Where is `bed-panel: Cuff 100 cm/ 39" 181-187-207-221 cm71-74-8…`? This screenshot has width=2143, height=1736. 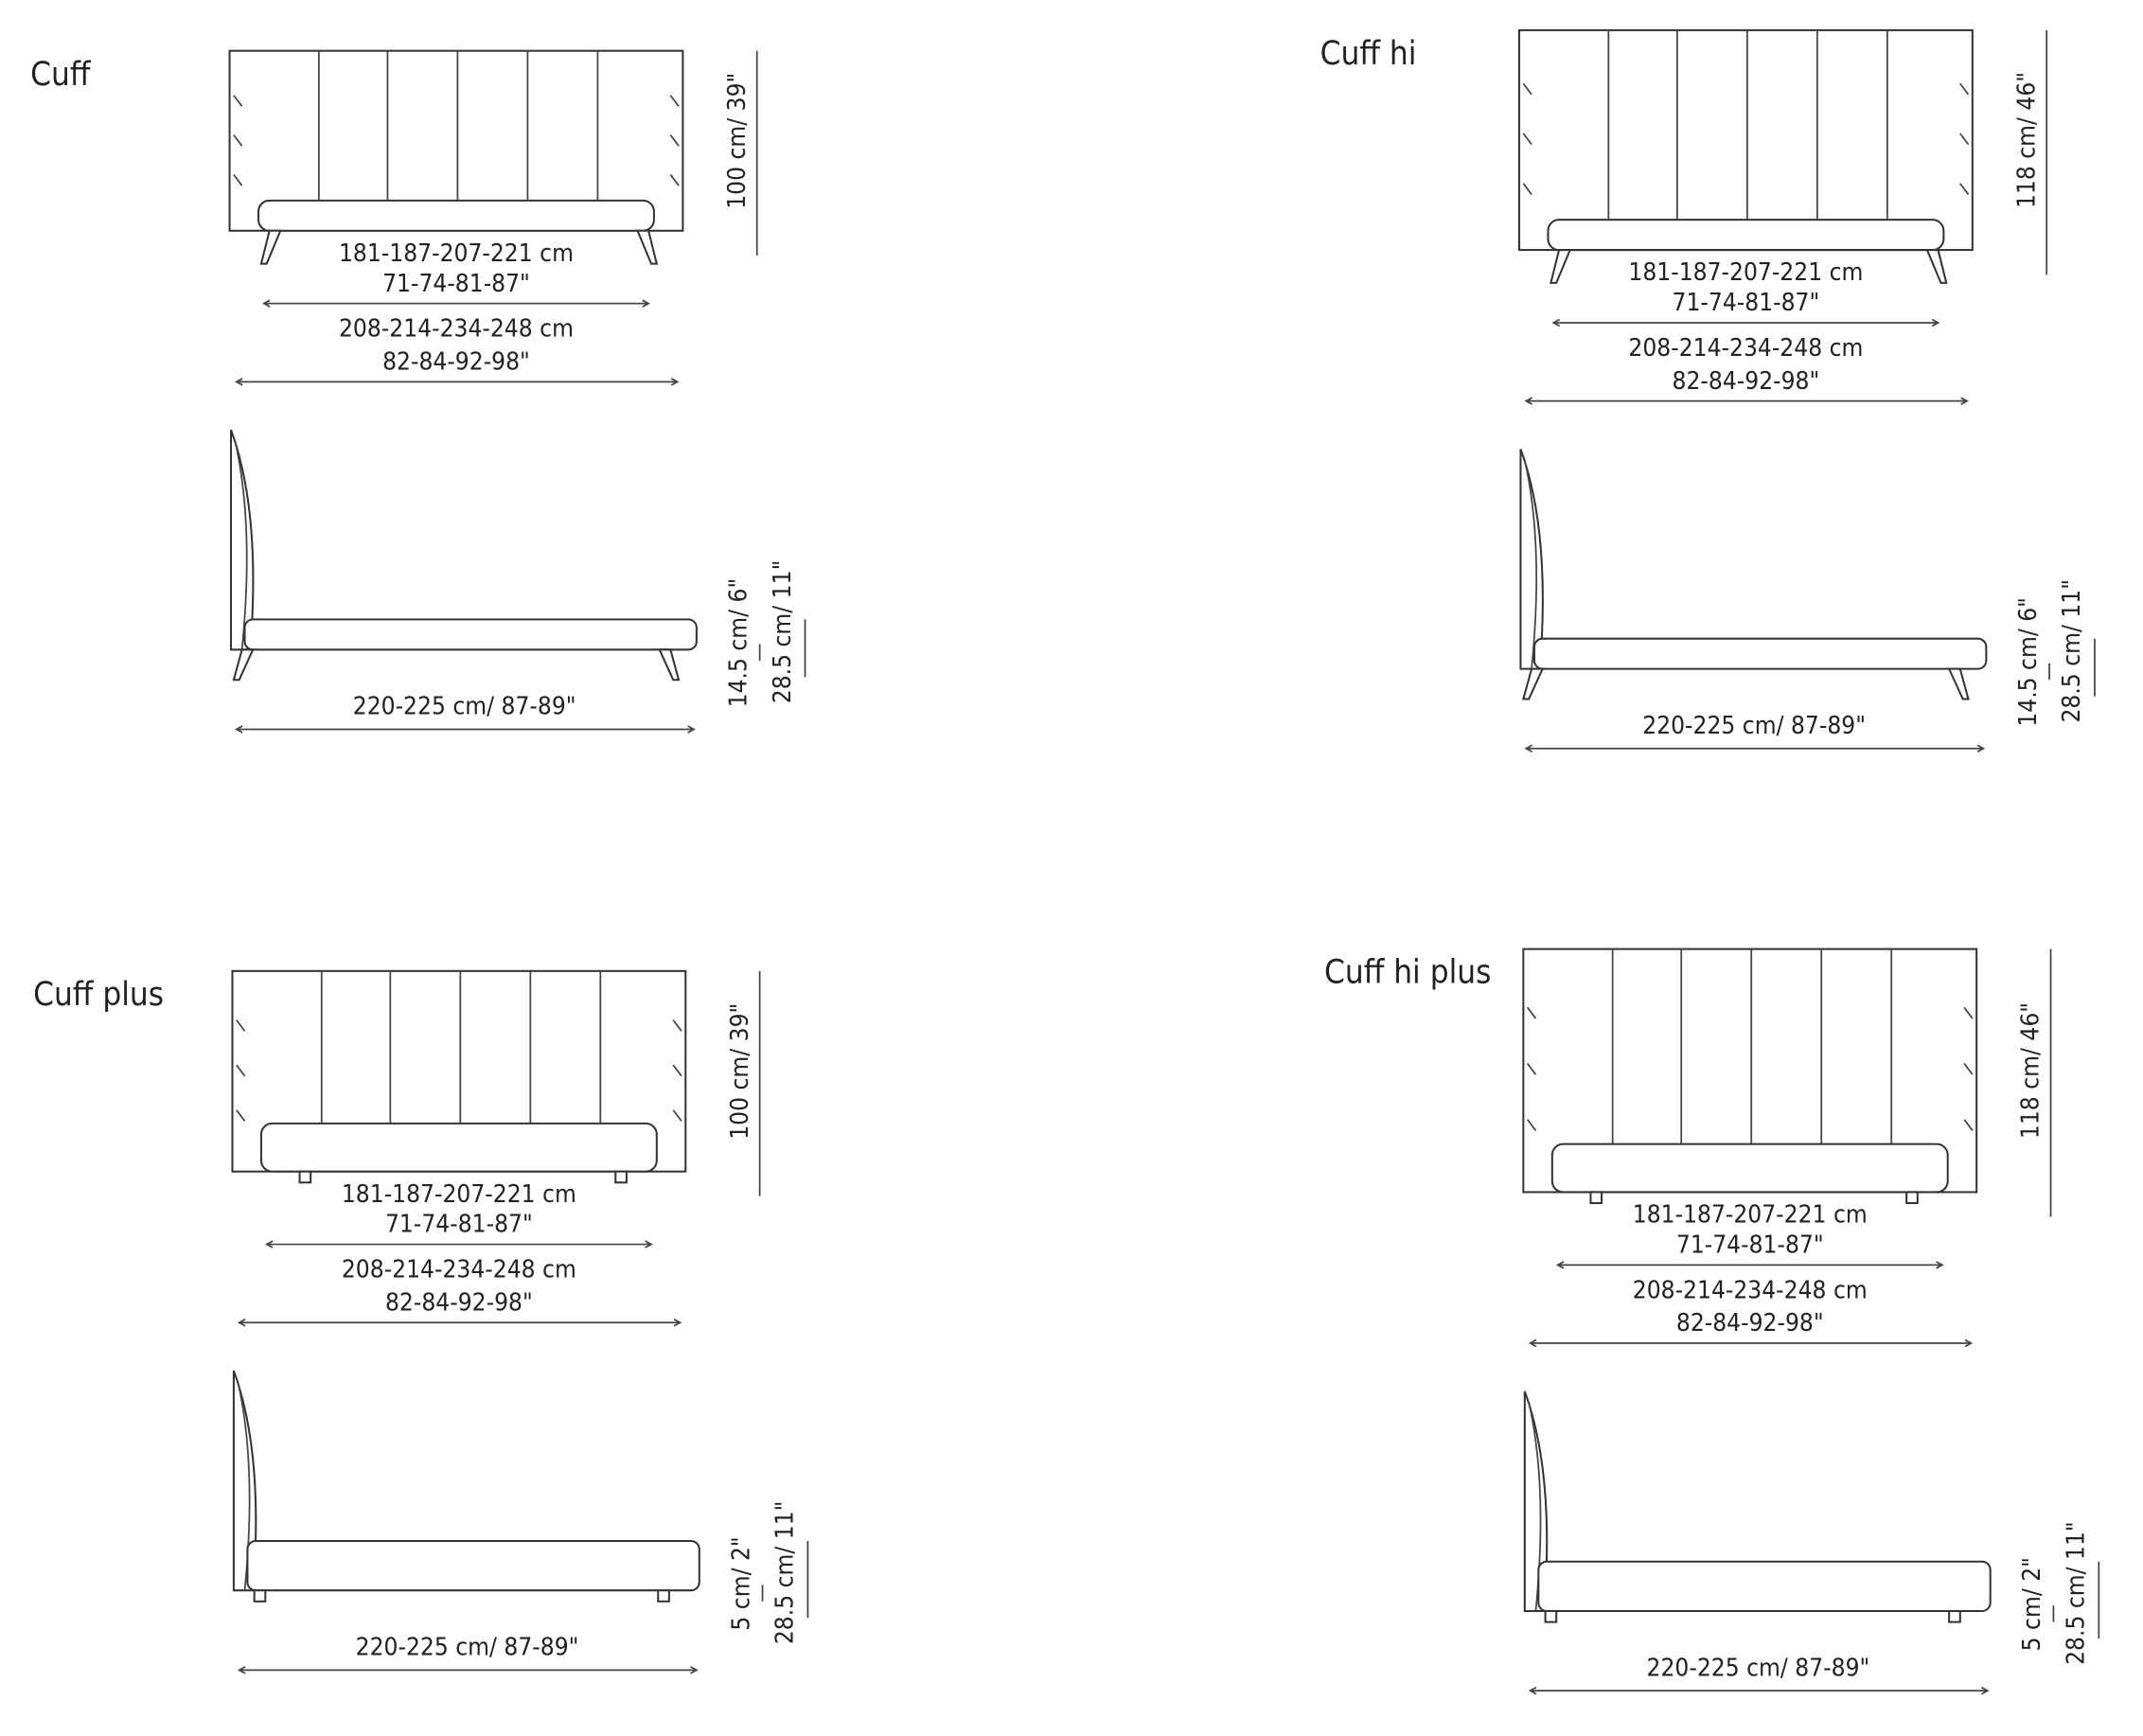
bed-panel: Cuff 100 cm/ 39" 181-187-207-221 cm71-74-8… is located at coordinates (418, 391).